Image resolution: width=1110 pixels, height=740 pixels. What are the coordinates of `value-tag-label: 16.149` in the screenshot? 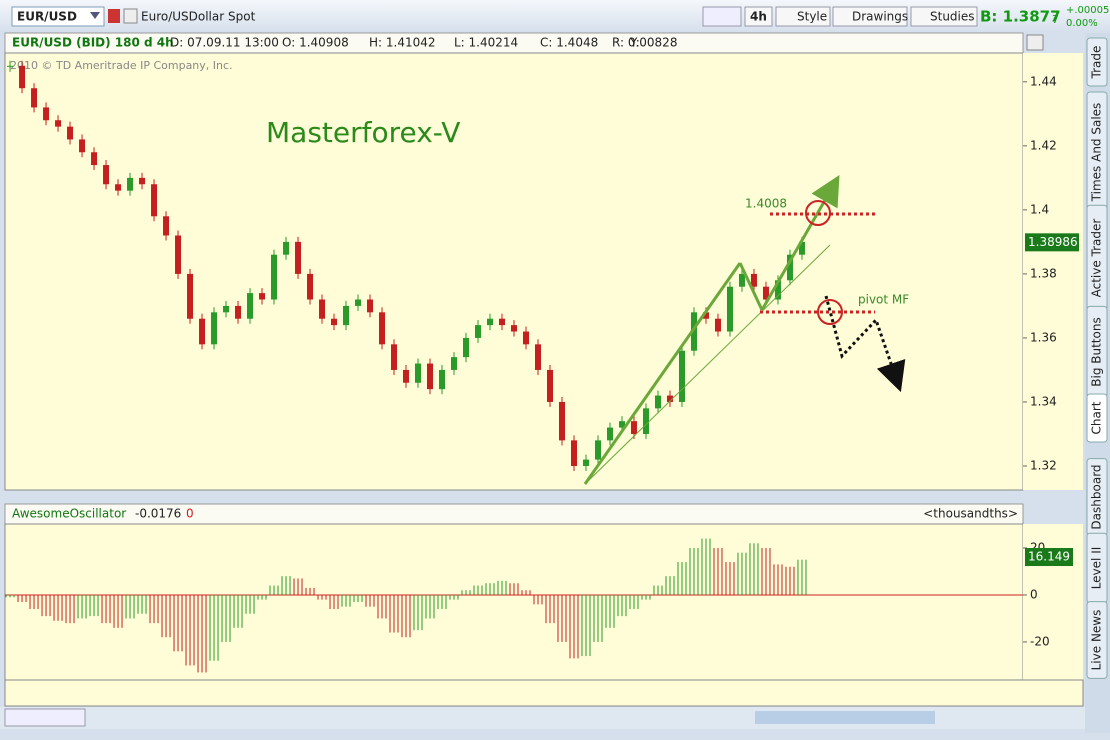 It's located at (1049, 557).